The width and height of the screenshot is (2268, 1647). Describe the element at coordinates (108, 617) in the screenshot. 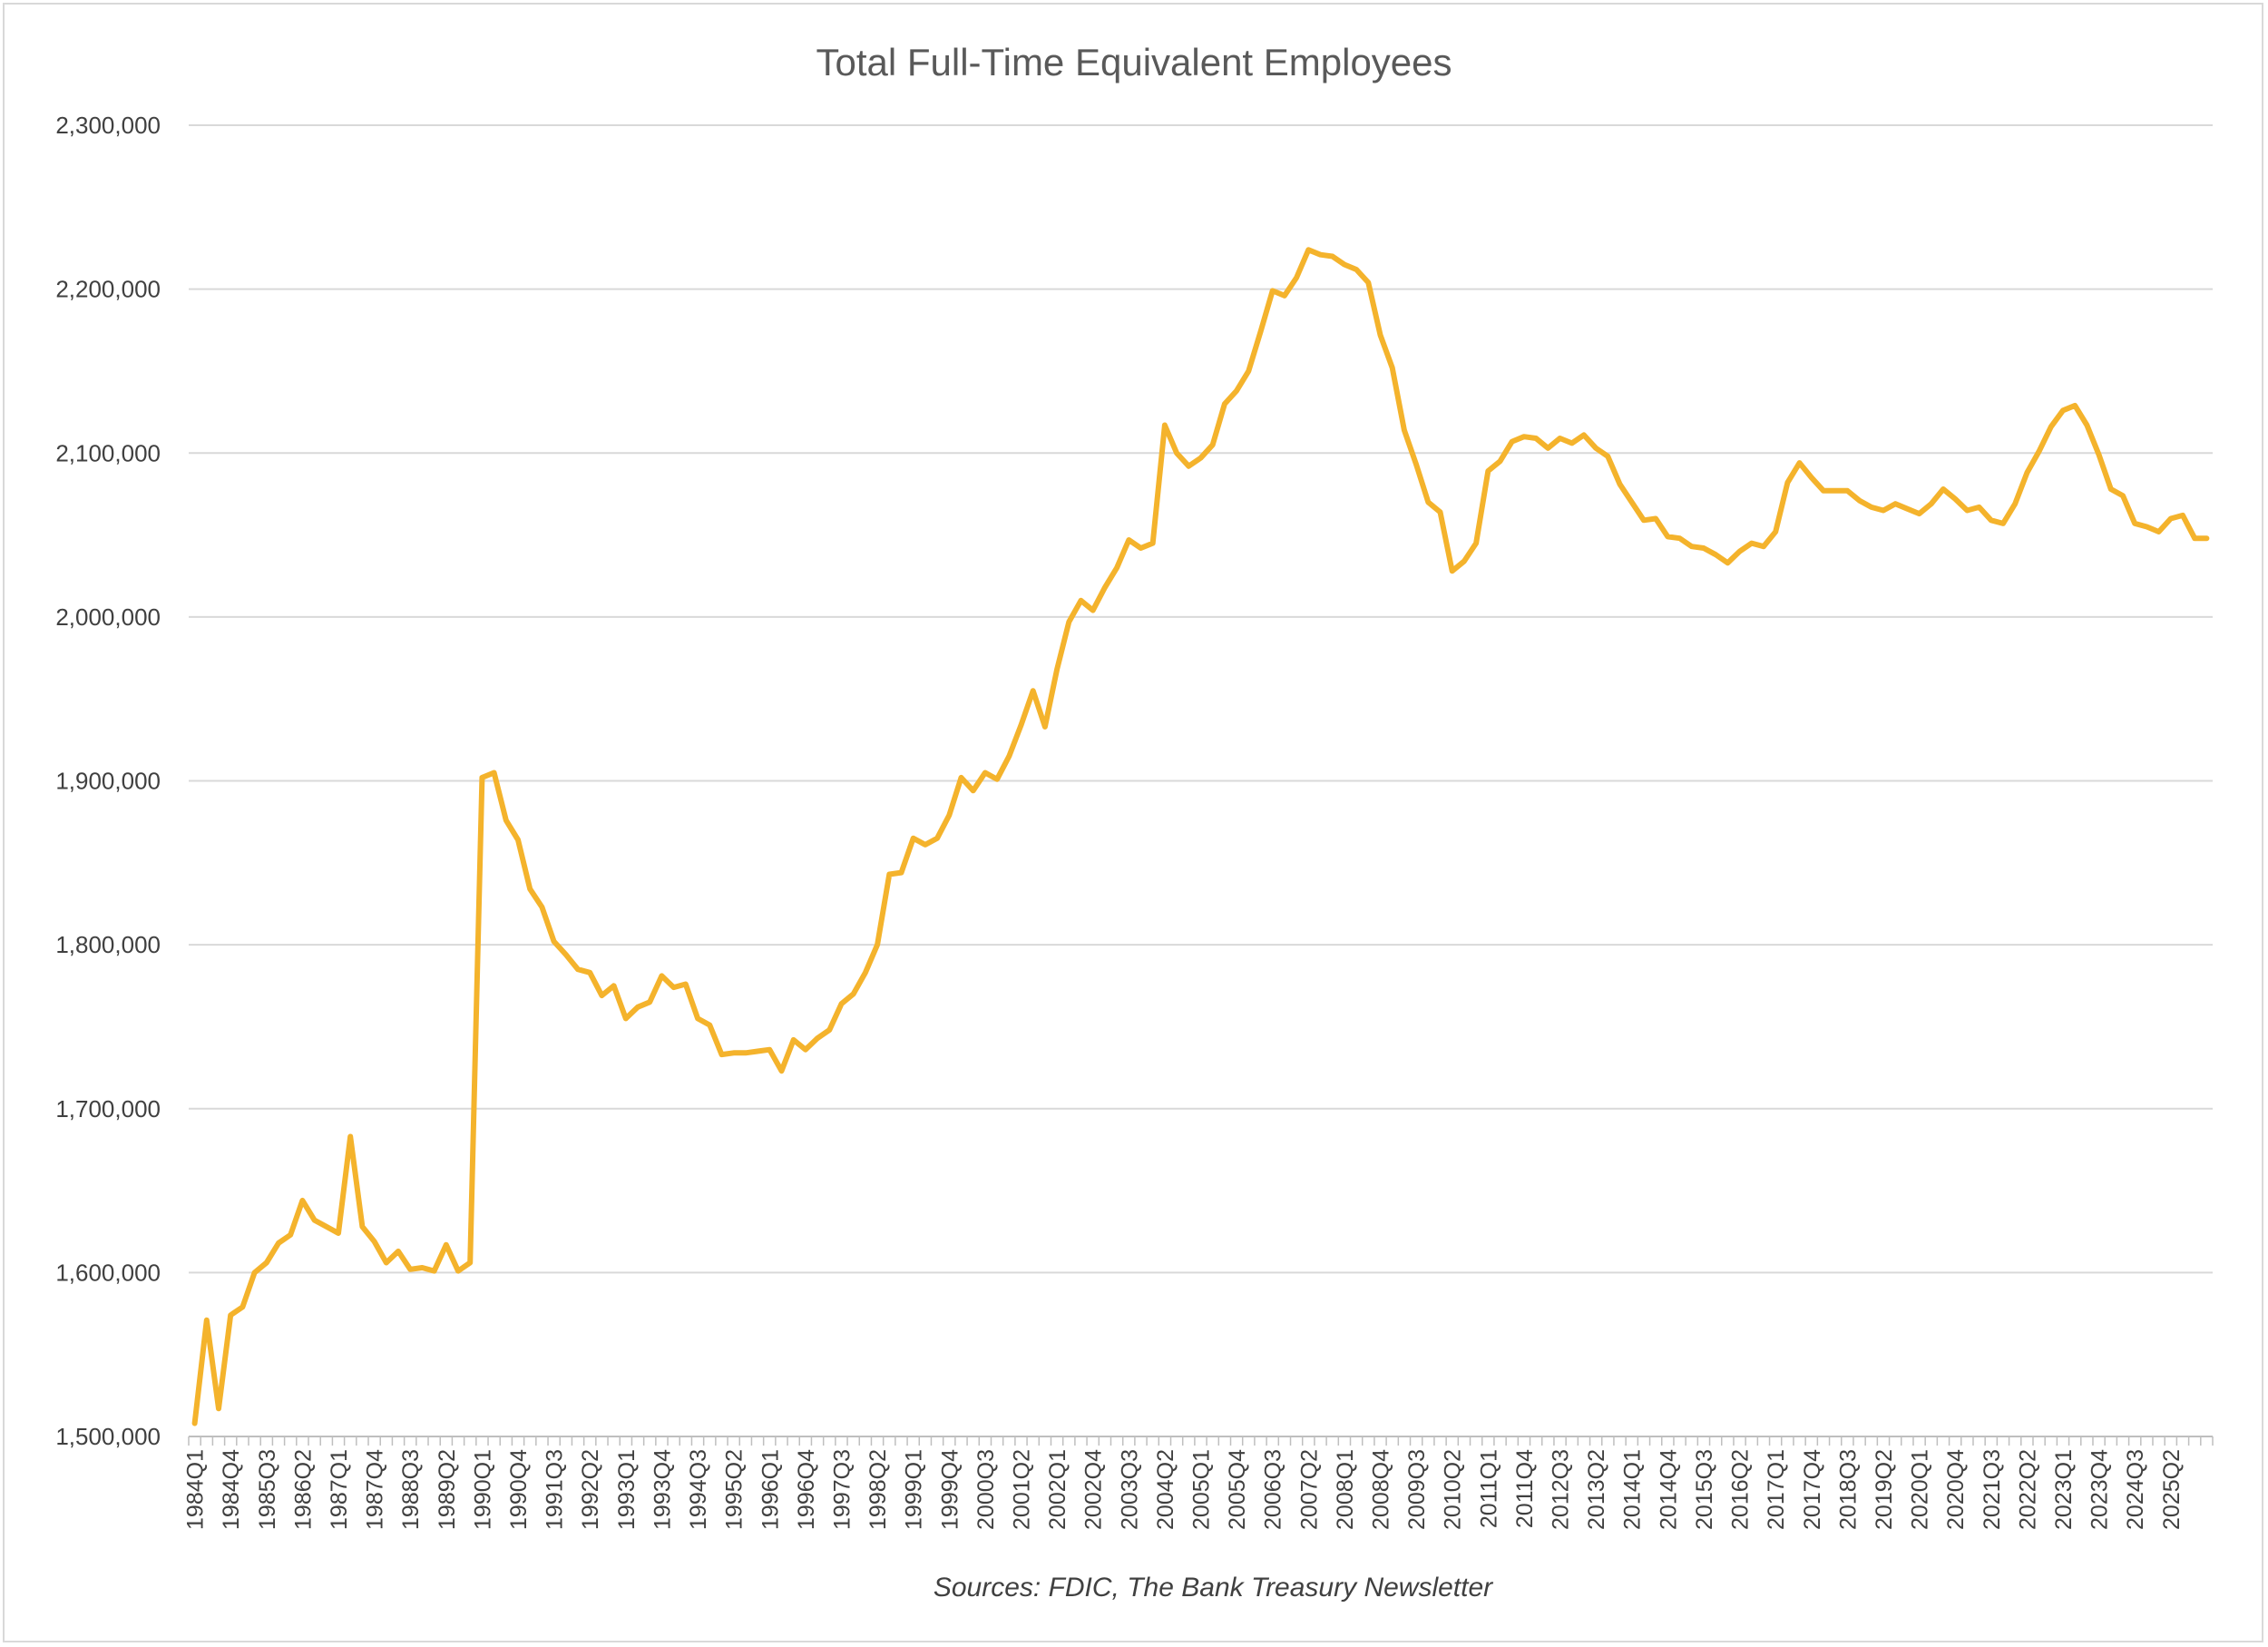

I see `y-tick-label: 2,000,000` at that location.